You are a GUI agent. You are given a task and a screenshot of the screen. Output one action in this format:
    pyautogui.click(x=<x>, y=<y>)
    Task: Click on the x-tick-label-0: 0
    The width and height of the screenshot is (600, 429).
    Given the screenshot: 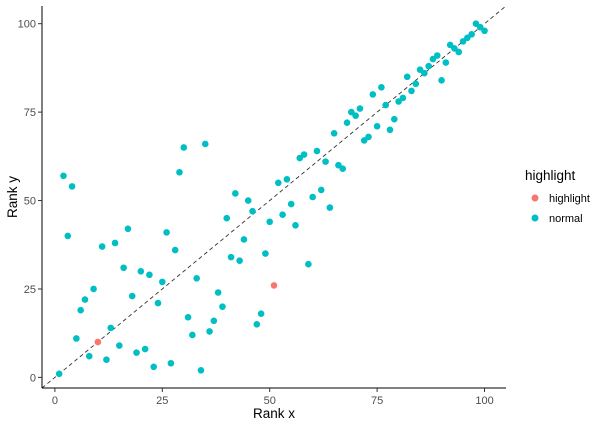 What is the action you would take?
    pyautogui.click(x=55, y=401)
    